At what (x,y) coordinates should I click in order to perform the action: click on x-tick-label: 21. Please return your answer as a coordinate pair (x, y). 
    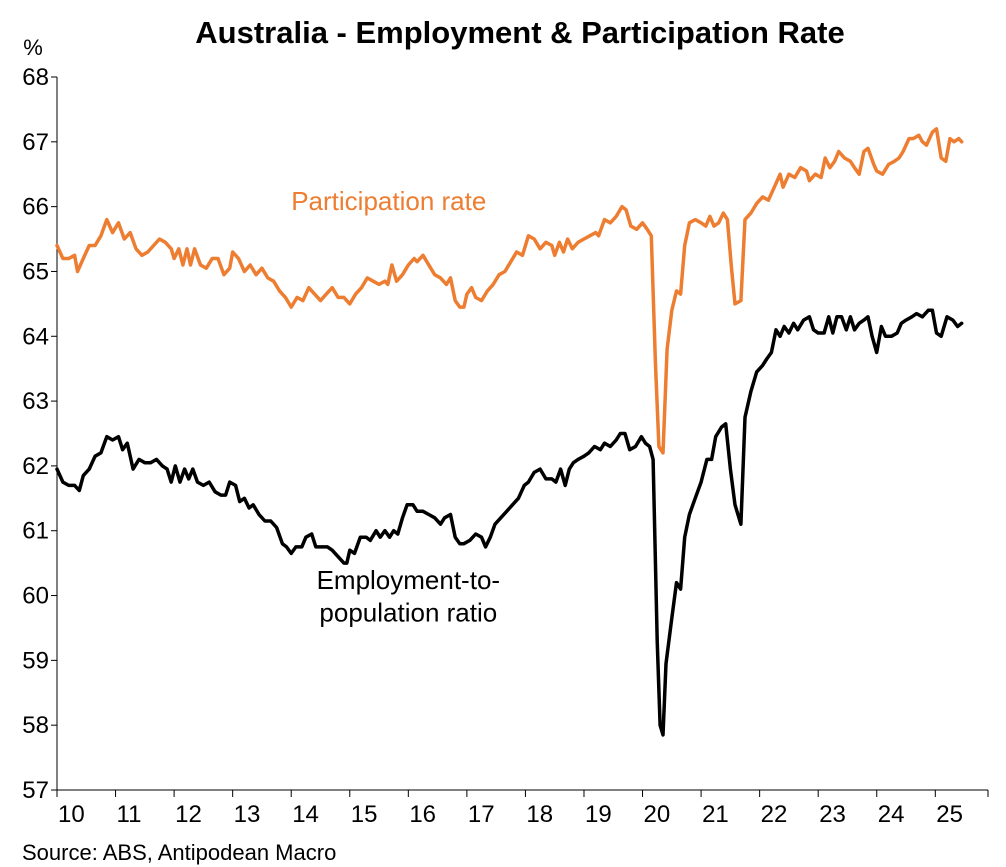
    Looking at the image, I should click on (715, 814).